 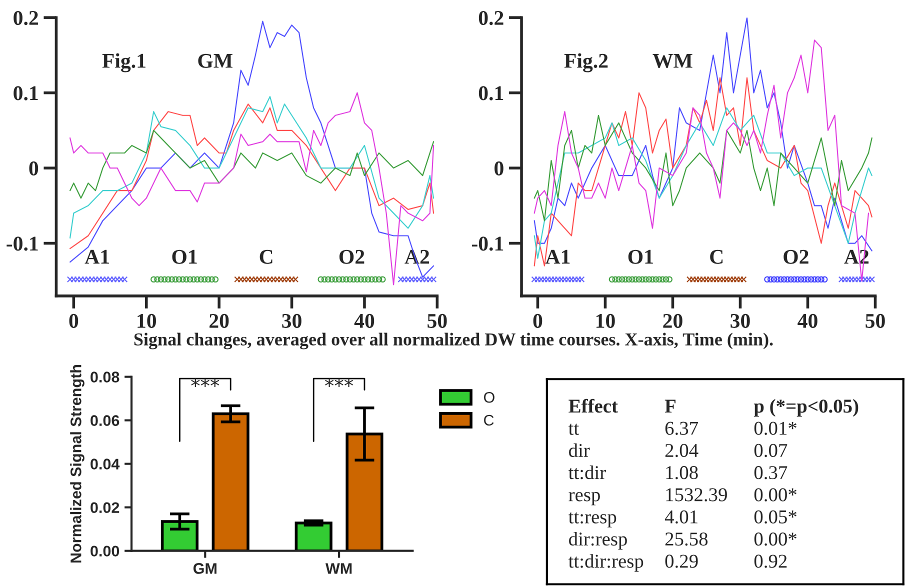 What do you see at coordinates (670, 406) in the screenshot?
I see `text: F` at bounding box center [670, 406].